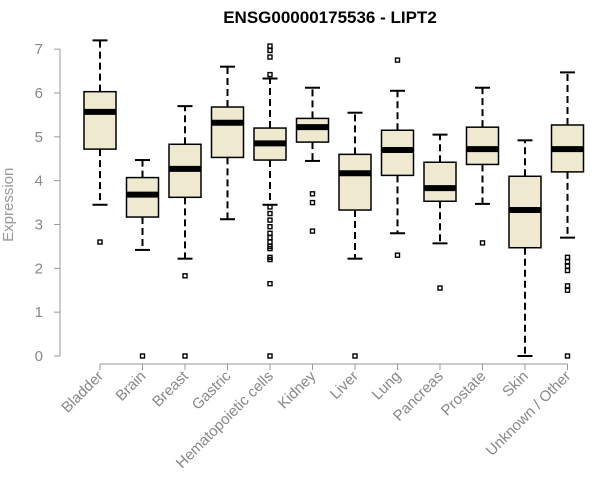 The height and width of the screenshot is (500, 600). What do you see at coordinates (39, 312) in the screenshot?
I see `y-tick-label: 1` at bounding box center [39, 312].